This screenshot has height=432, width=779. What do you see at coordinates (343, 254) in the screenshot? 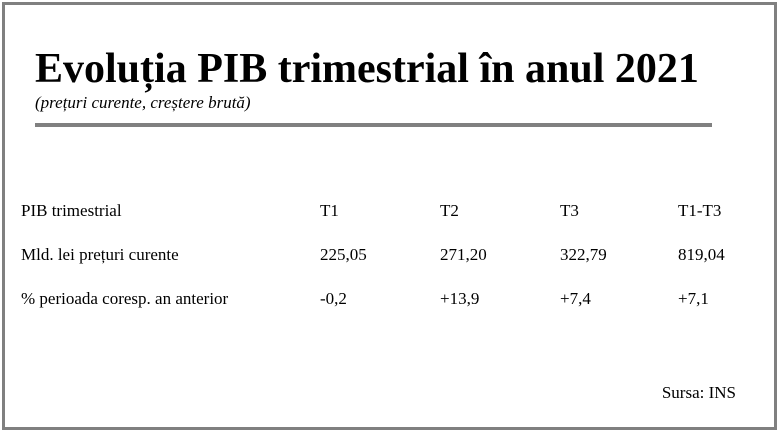
I see `table-cell: 225,05` at bounding box center [343, 254].